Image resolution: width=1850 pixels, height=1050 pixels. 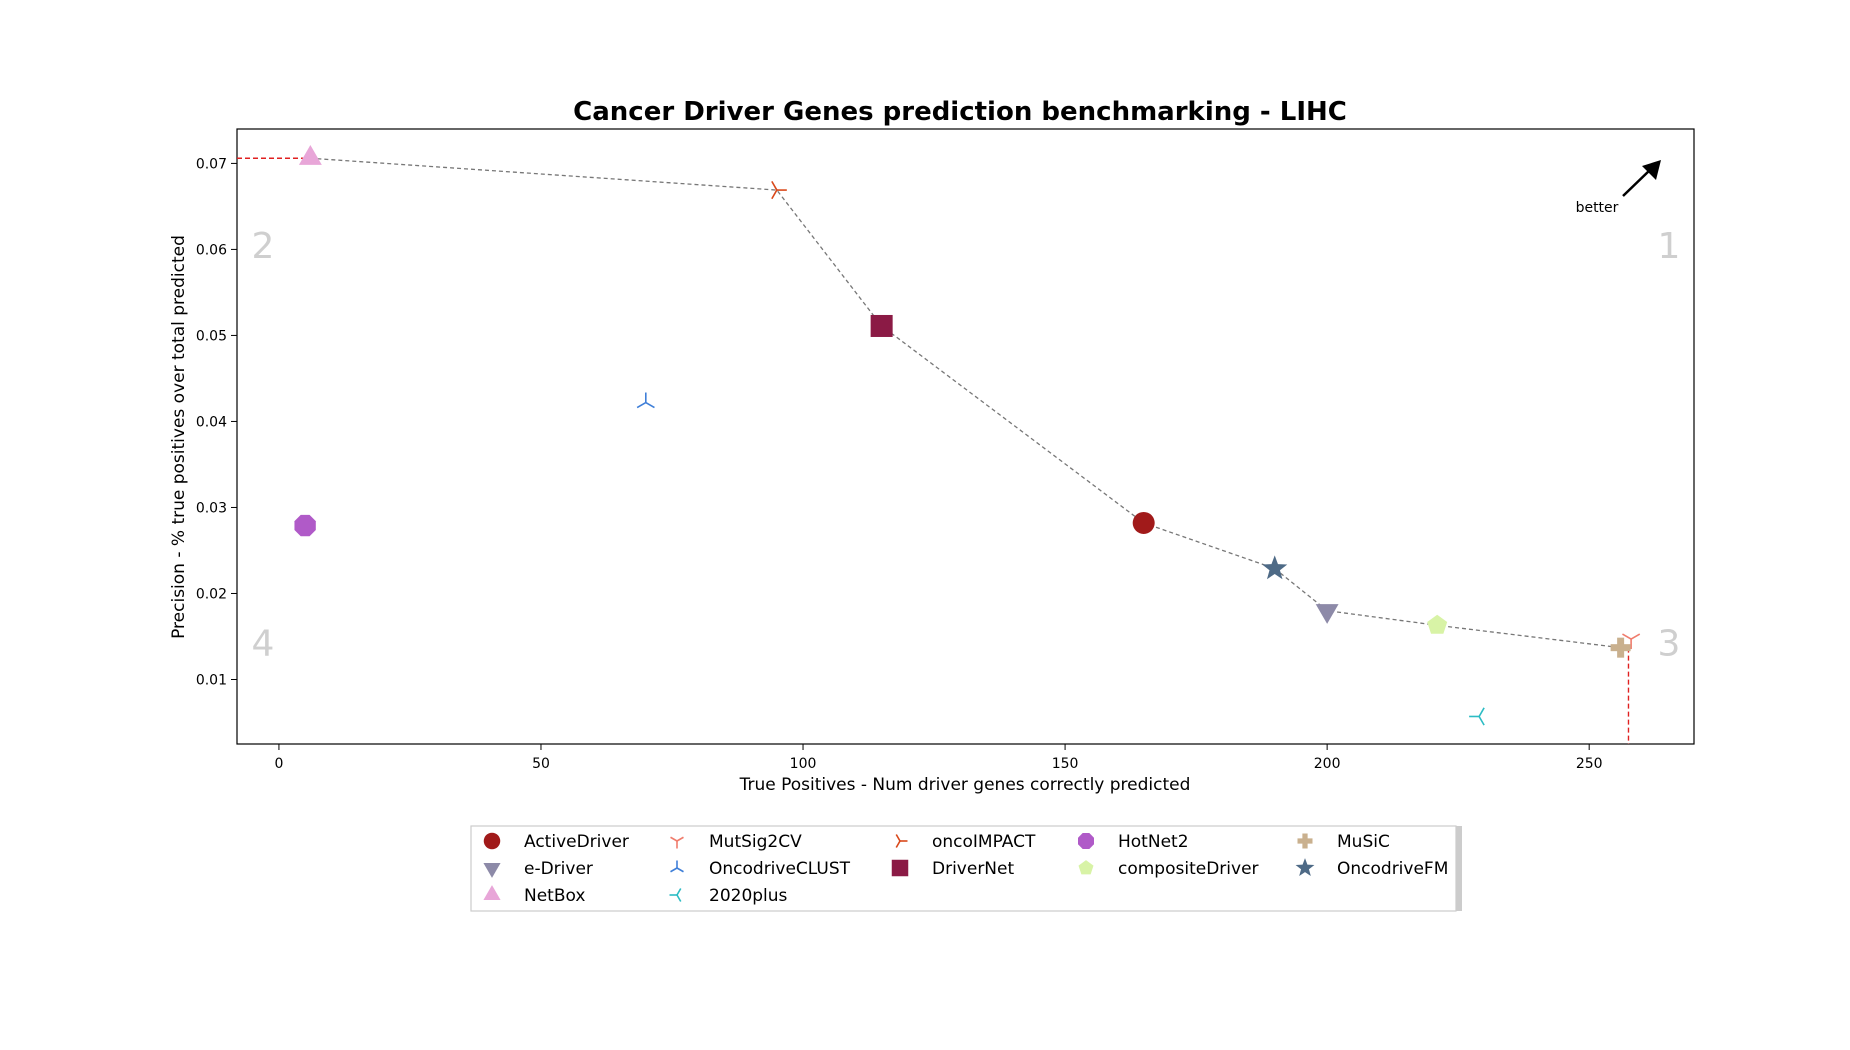 What do you see at coordinates (984, 842) in the screenshot?
I see `legend-label: oncoIMPACT` at bounding box center [984, 842].